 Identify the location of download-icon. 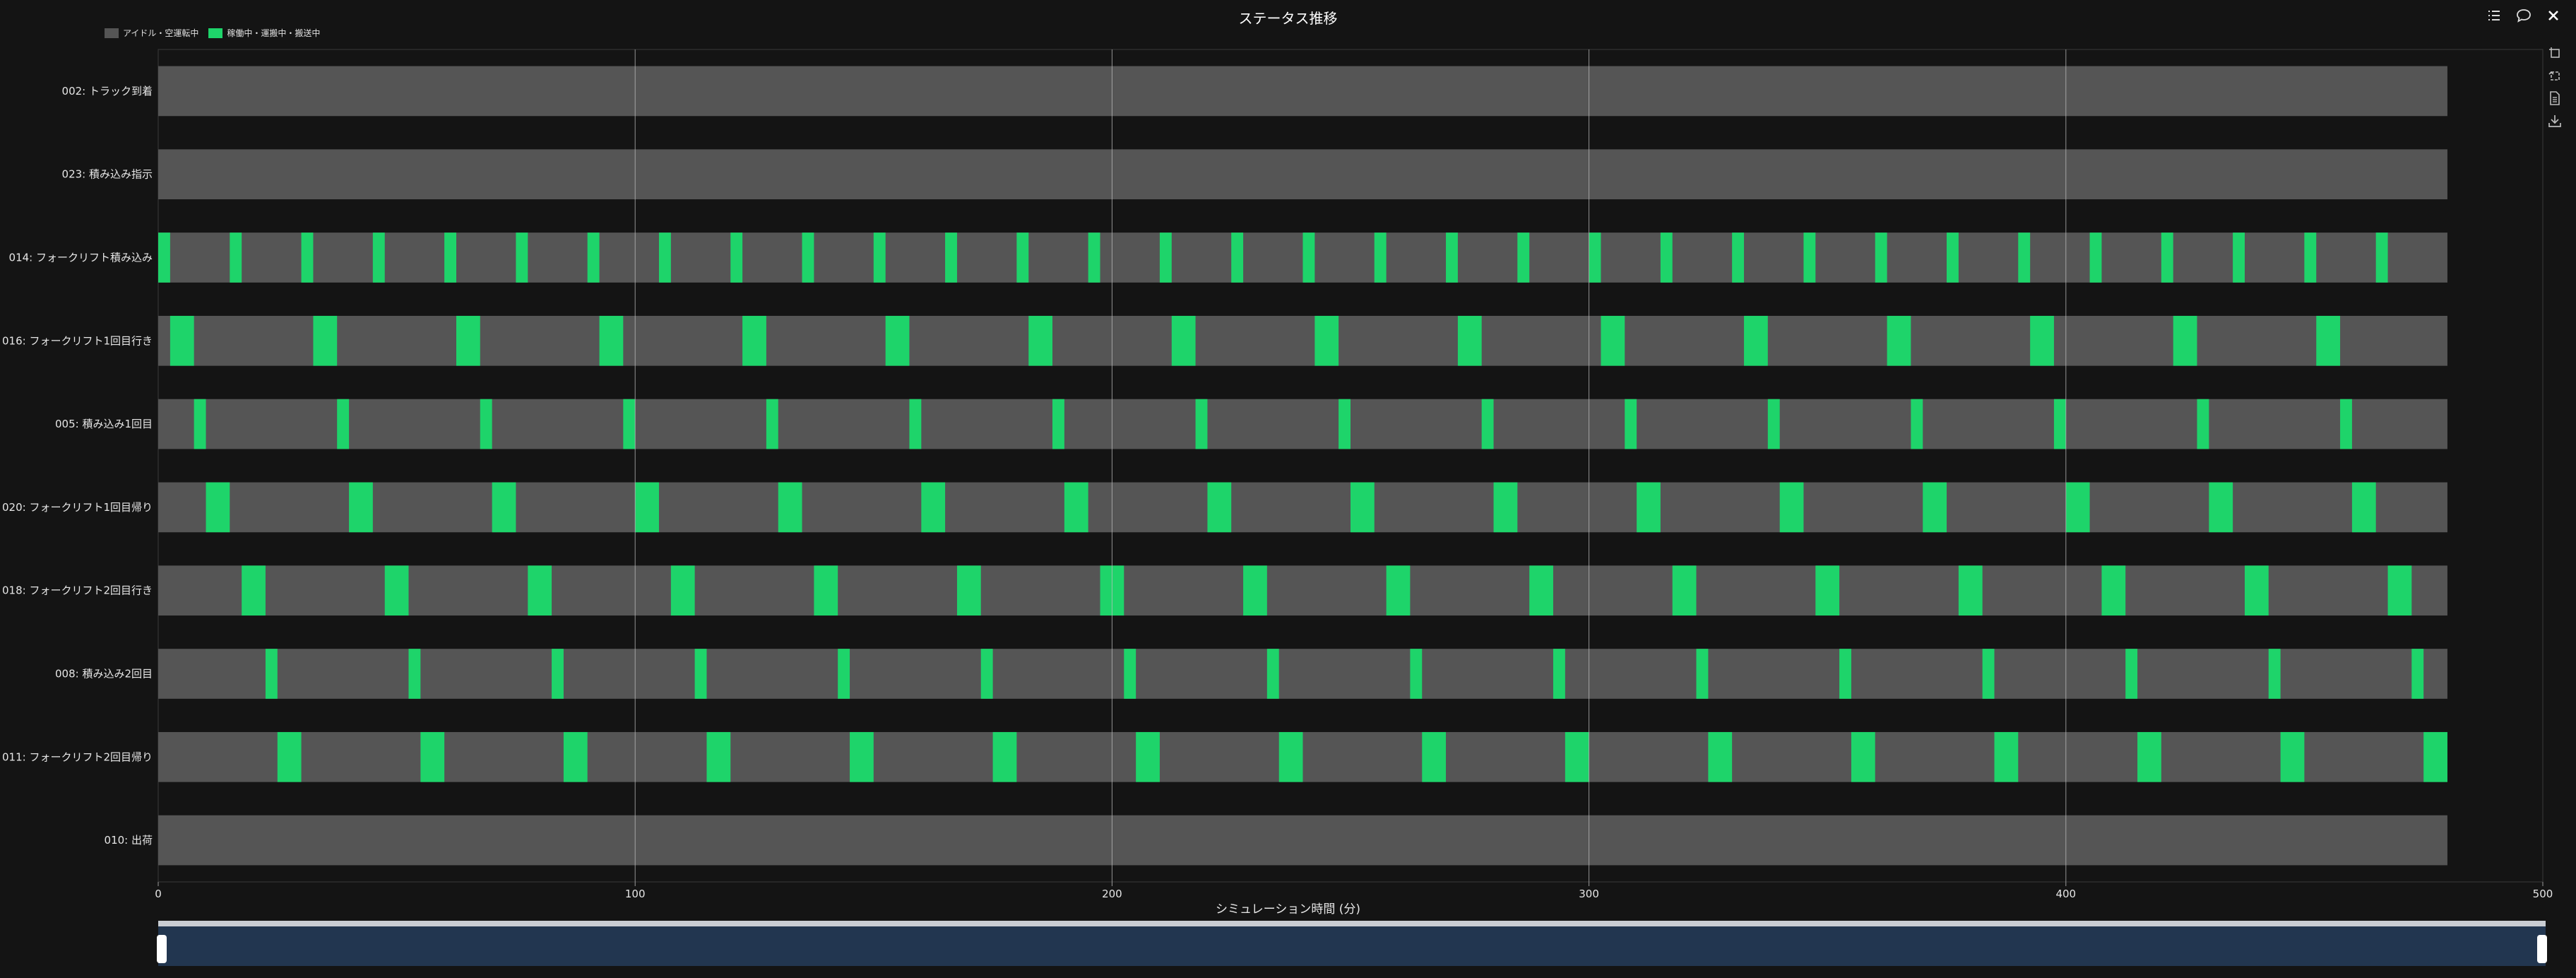
(2555, 121).